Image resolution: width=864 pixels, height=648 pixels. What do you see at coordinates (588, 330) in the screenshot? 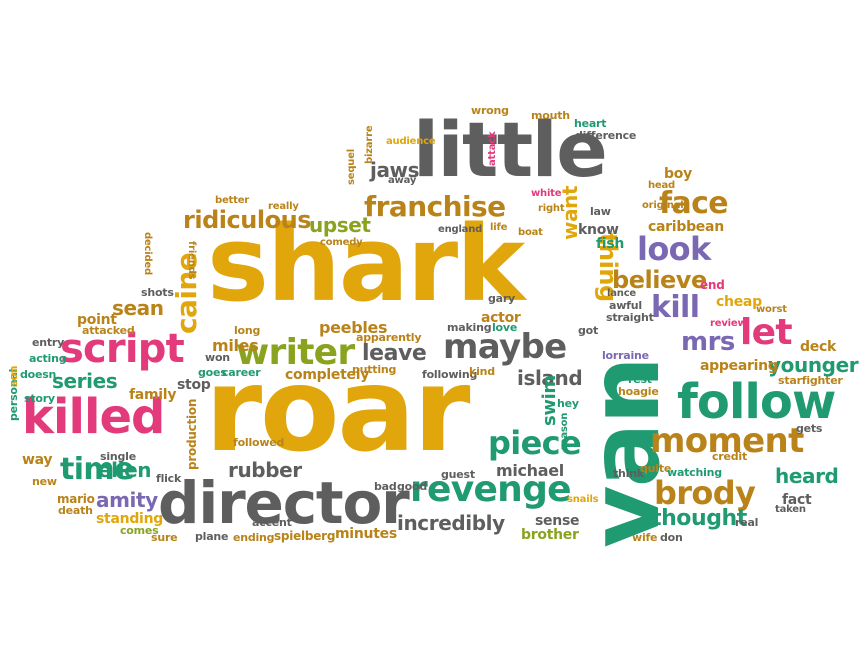
I see `word-got: got` at bounding box center [588, 330].